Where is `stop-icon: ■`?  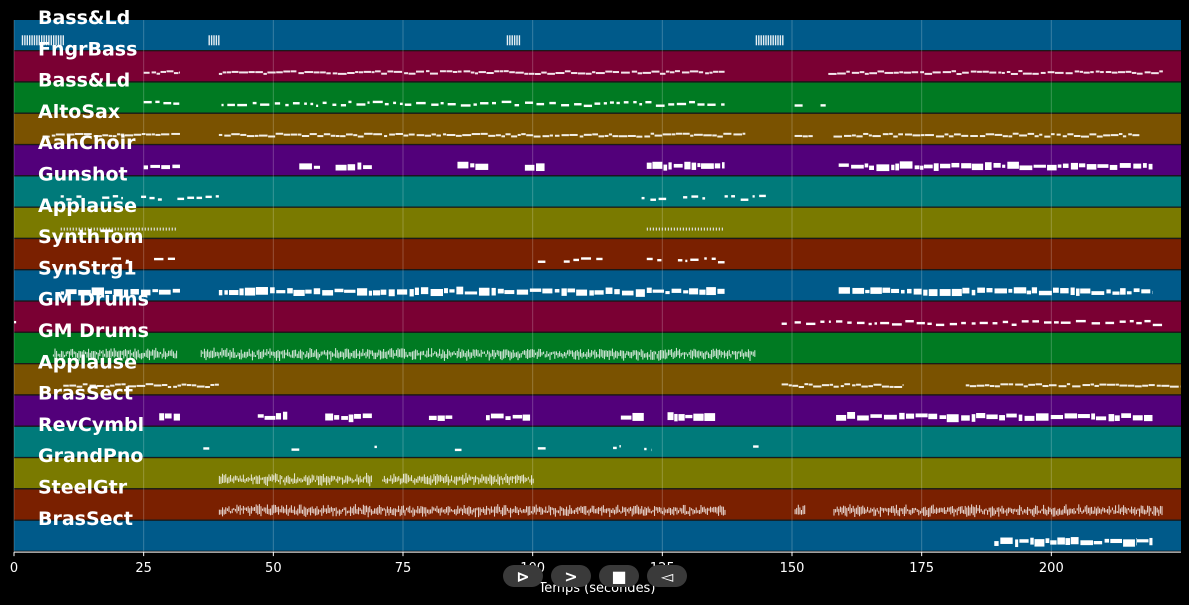
stop-icon: ■ is located at coordinates (619, 576).